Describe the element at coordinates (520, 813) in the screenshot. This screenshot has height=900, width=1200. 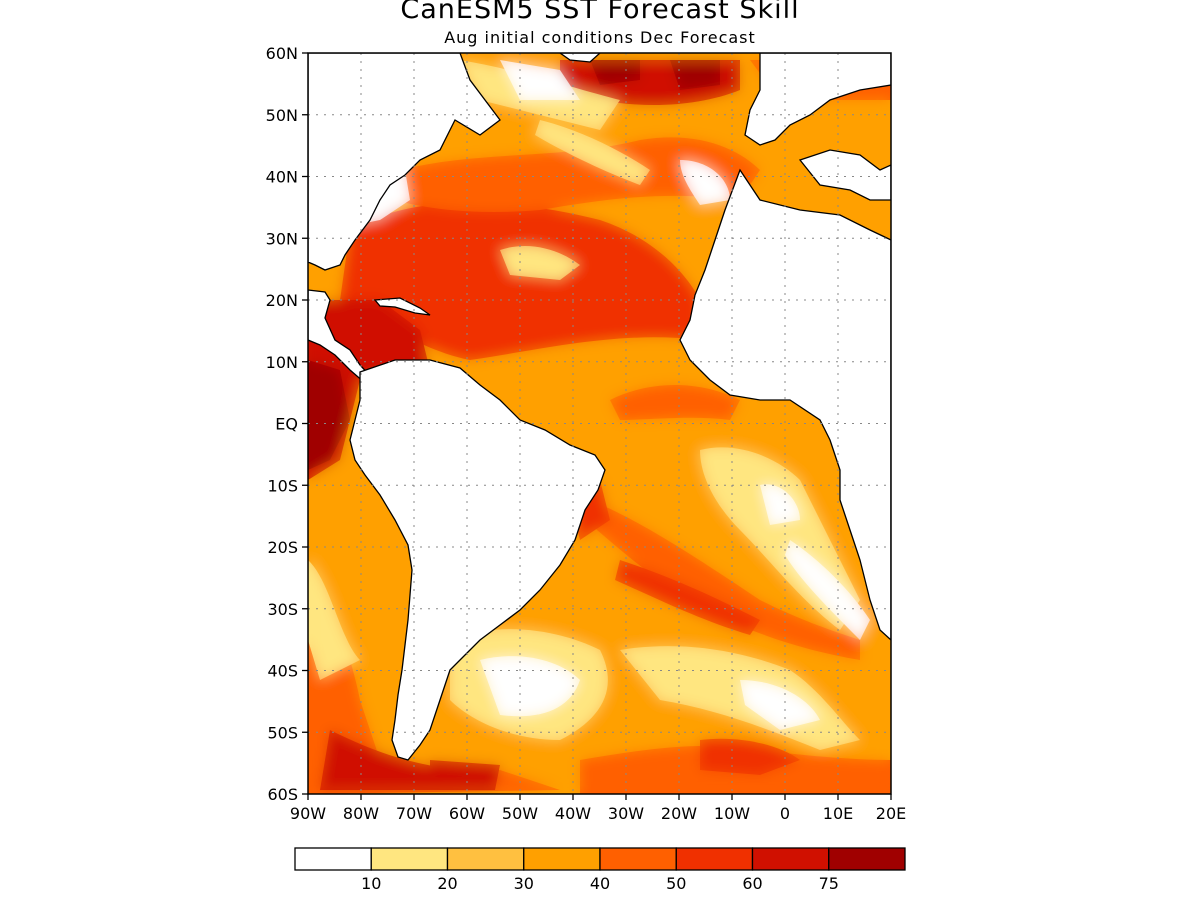
I see `lon-tick-label: 50W` at that location.